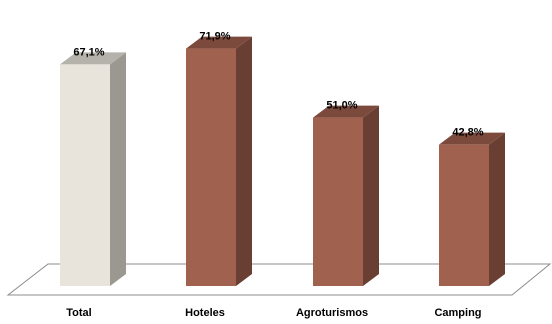 This screenshot has height=324, width=552. I want to click on bar-agroturismos, so click(346, 196).